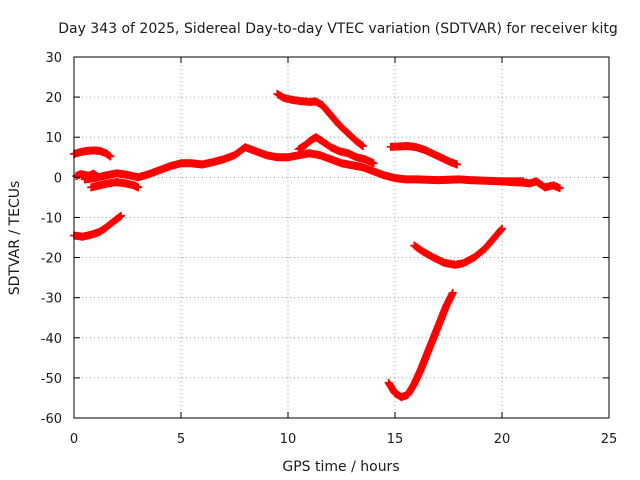 The width and height of the screenshot is (640, 480). Describe the element at coordinates (395, 439) in the screenshot. I see `x-tick-label: 15` at that location.